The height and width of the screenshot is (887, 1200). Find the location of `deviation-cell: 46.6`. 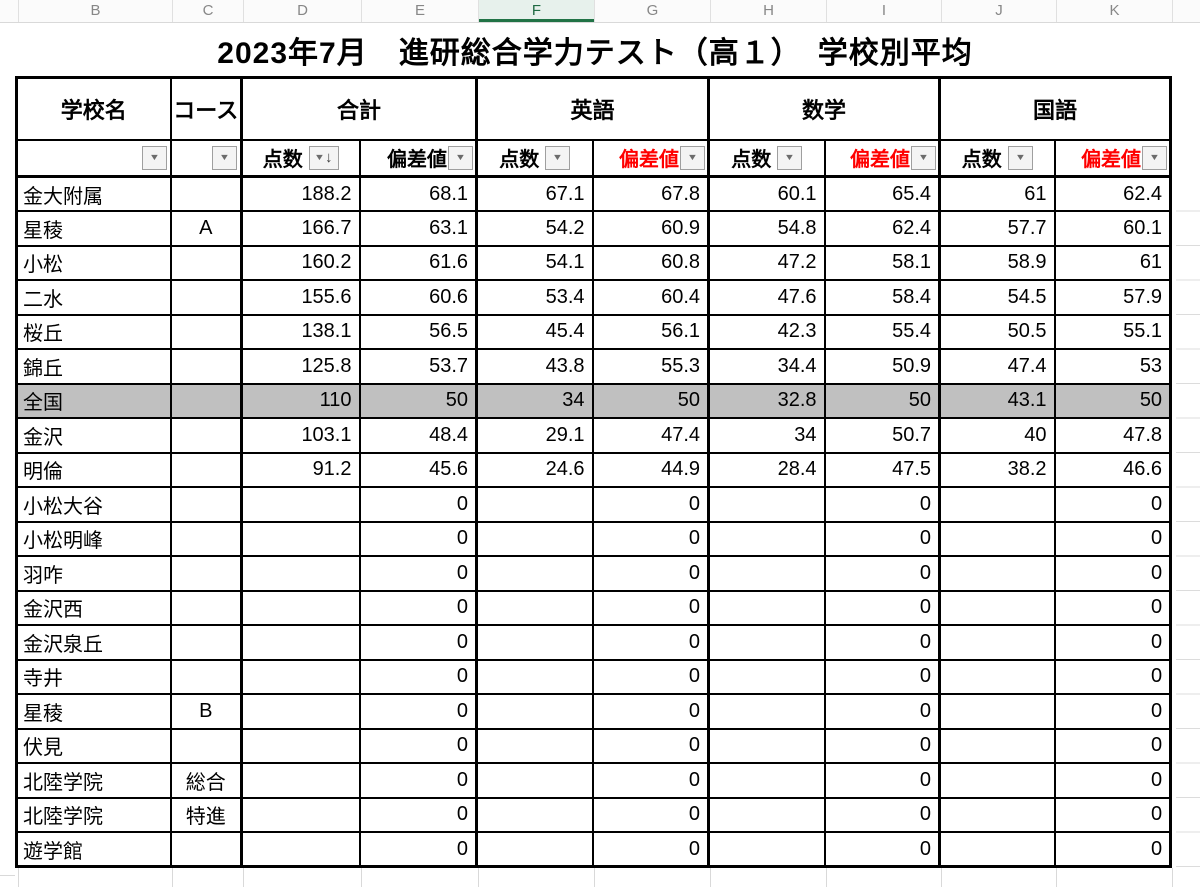

deviation-cell: 46.6 is located at coordinates (1112, 469).